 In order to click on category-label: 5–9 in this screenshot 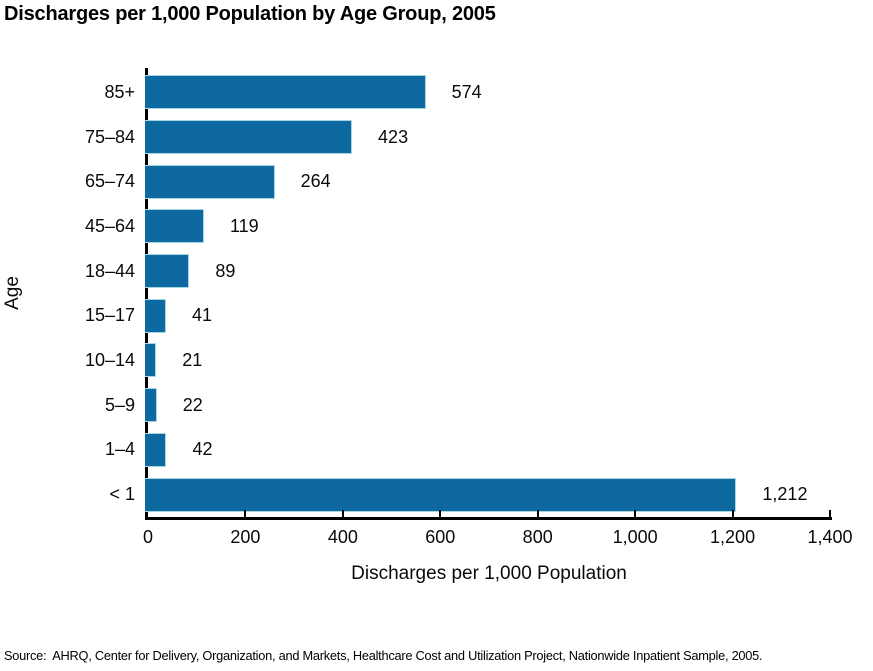, I will do `click(119, 404)`.